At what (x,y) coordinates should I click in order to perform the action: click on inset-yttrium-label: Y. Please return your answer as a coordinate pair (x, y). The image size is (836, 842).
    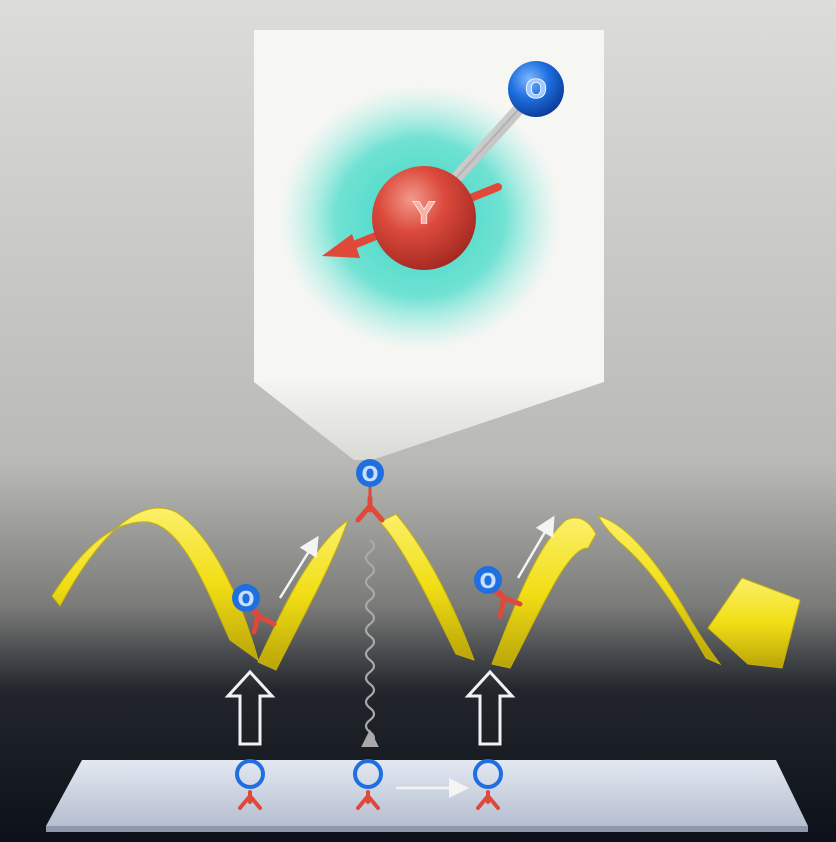
    Looking at the image, I should click on (424, 214).